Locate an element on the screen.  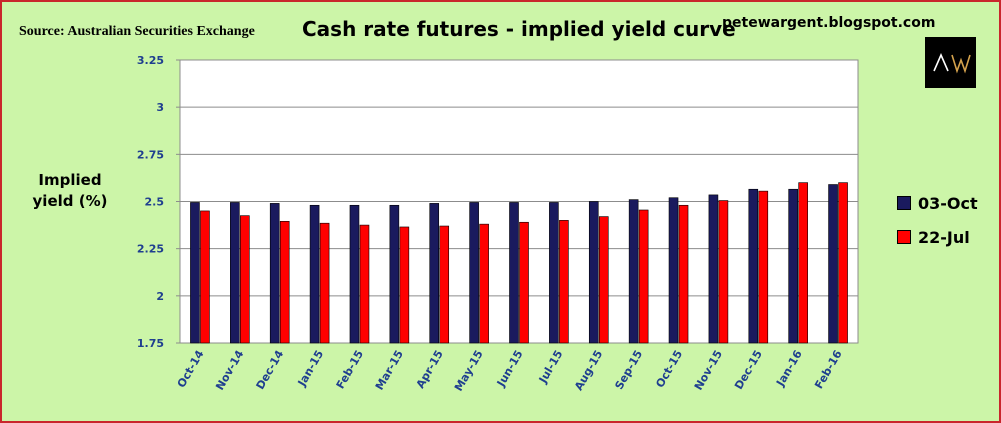
y-tick-label: 1.75 is located at coordinates (150, 343).